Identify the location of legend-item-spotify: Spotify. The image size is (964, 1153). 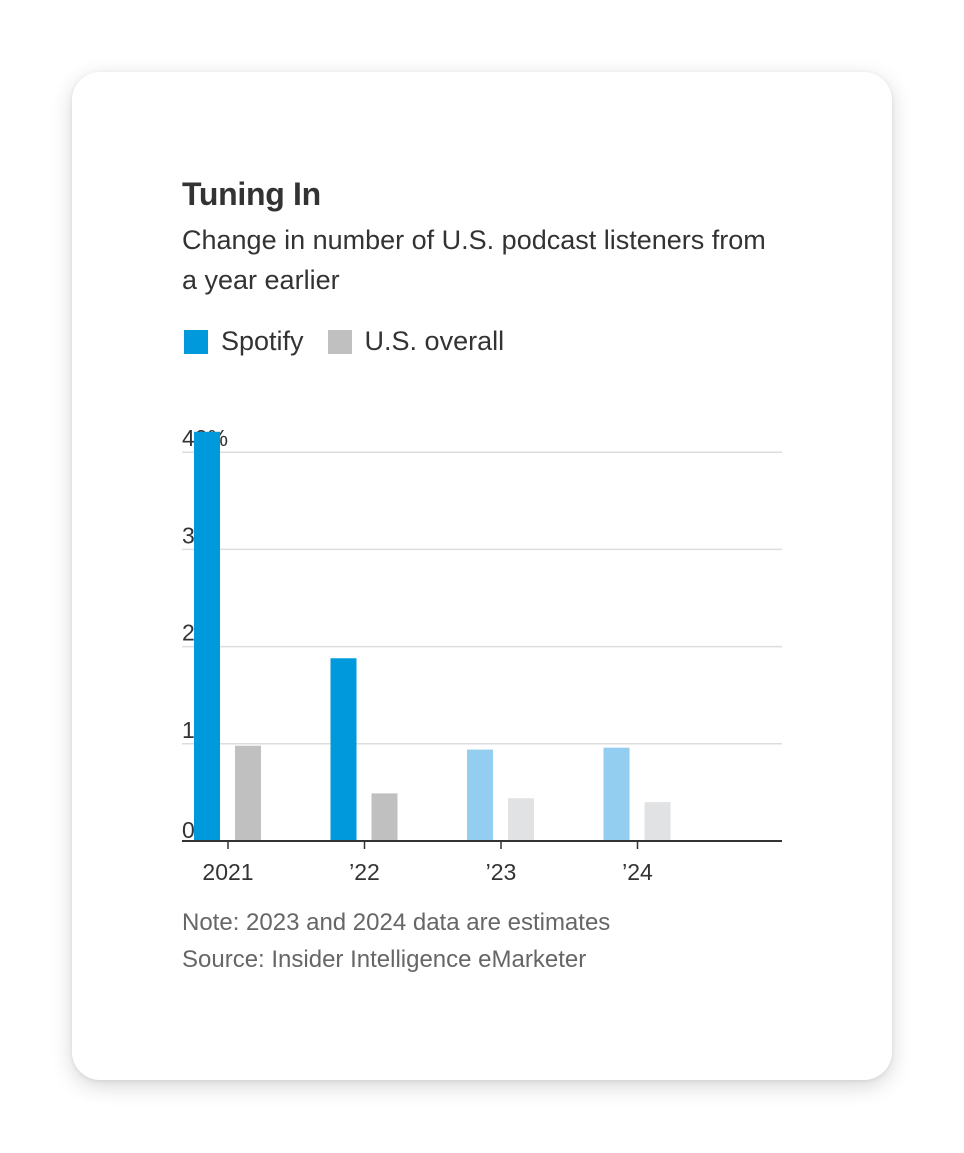
(244, 341).